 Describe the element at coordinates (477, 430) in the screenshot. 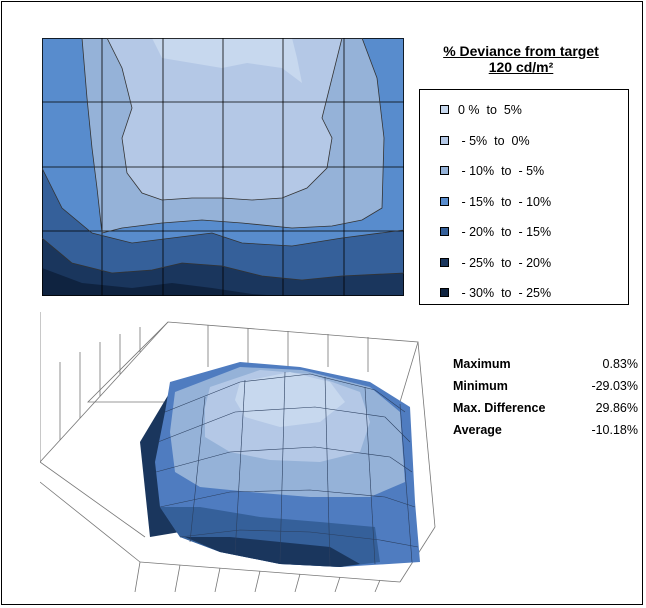

I see `stat-label: Average` at that location.